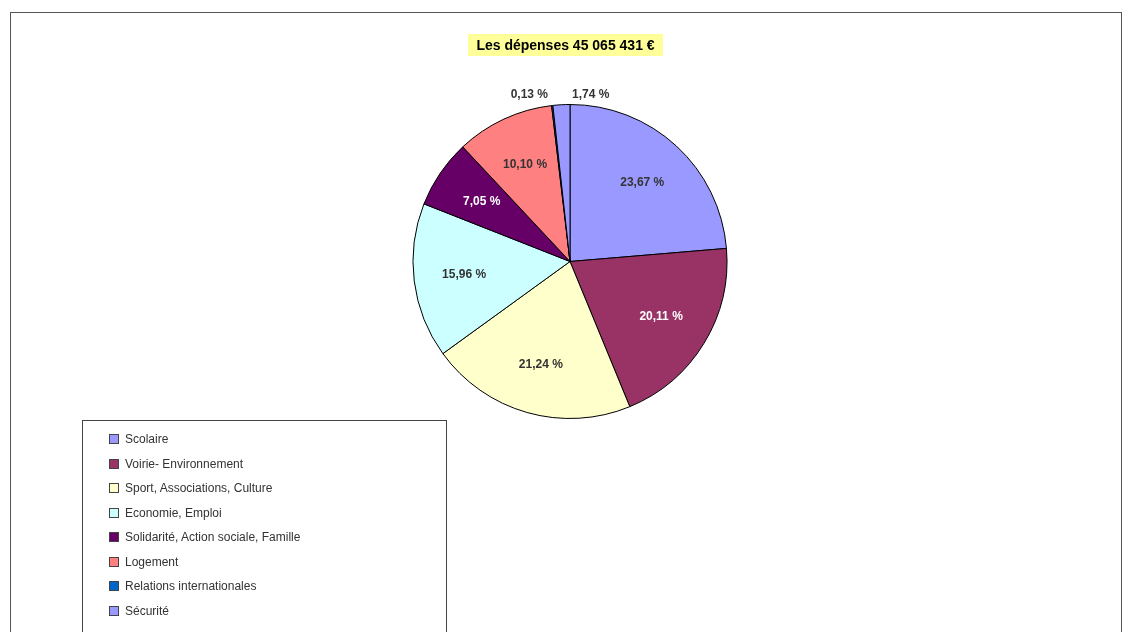 The height and width of the screenshot is (640, 1131). I want to click on legend-label: Voirie- Environnement, so click(184, 463).